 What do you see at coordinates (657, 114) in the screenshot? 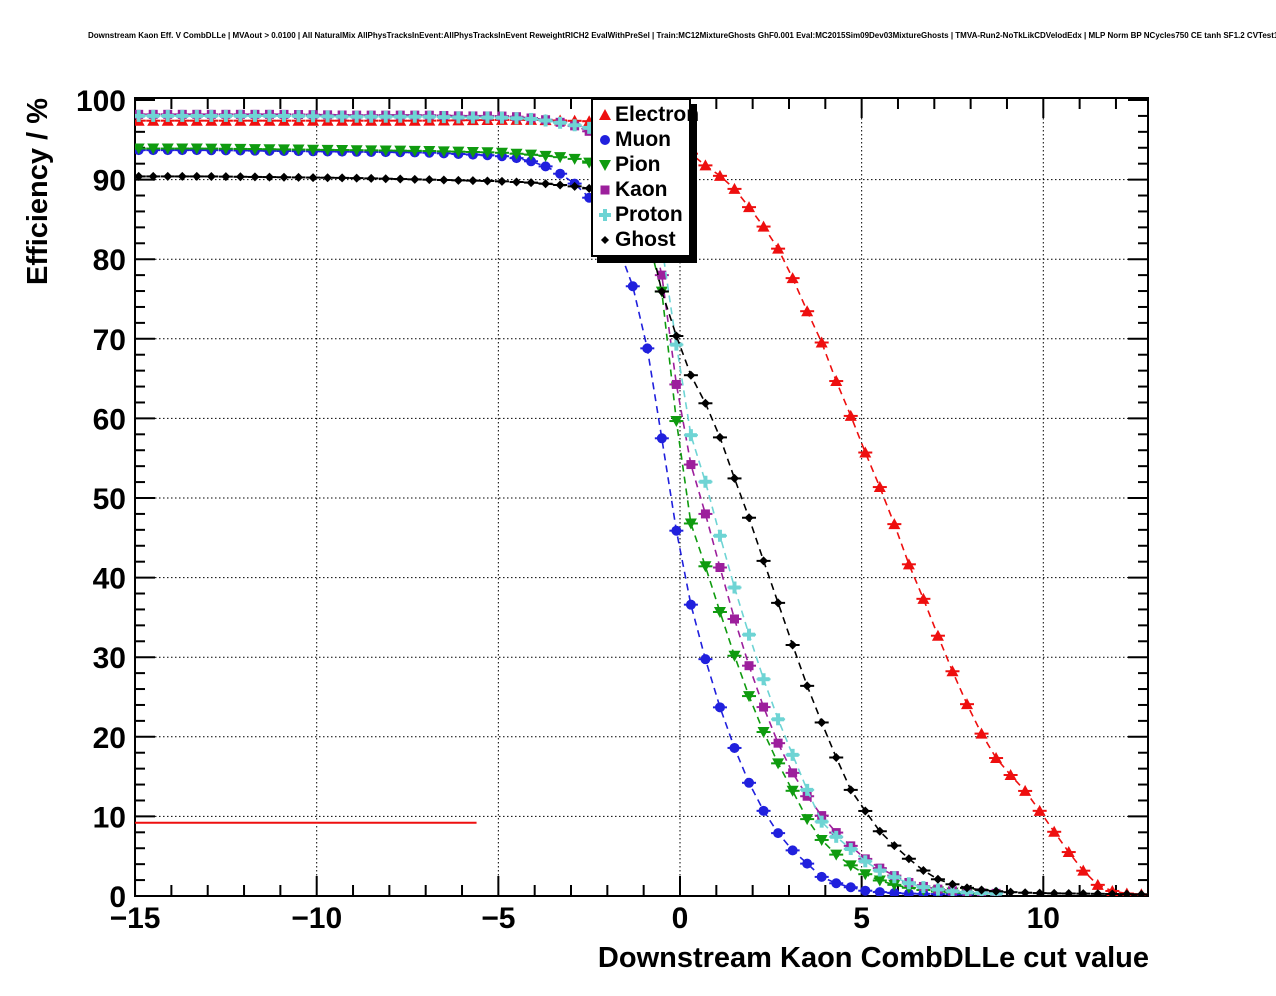
I see `legend-label-electron: Electron` at bounding box center [657, 114].